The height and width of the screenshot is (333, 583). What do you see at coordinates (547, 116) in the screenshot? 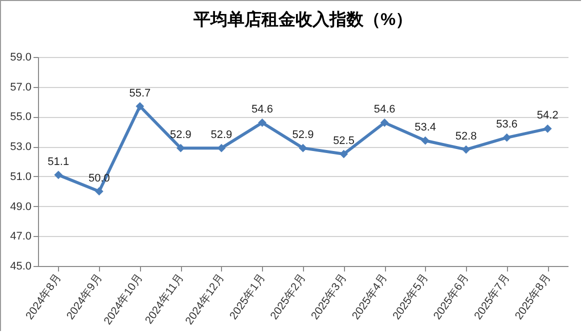
I see `data-label: 54.2` at bounding box center [547, 116].